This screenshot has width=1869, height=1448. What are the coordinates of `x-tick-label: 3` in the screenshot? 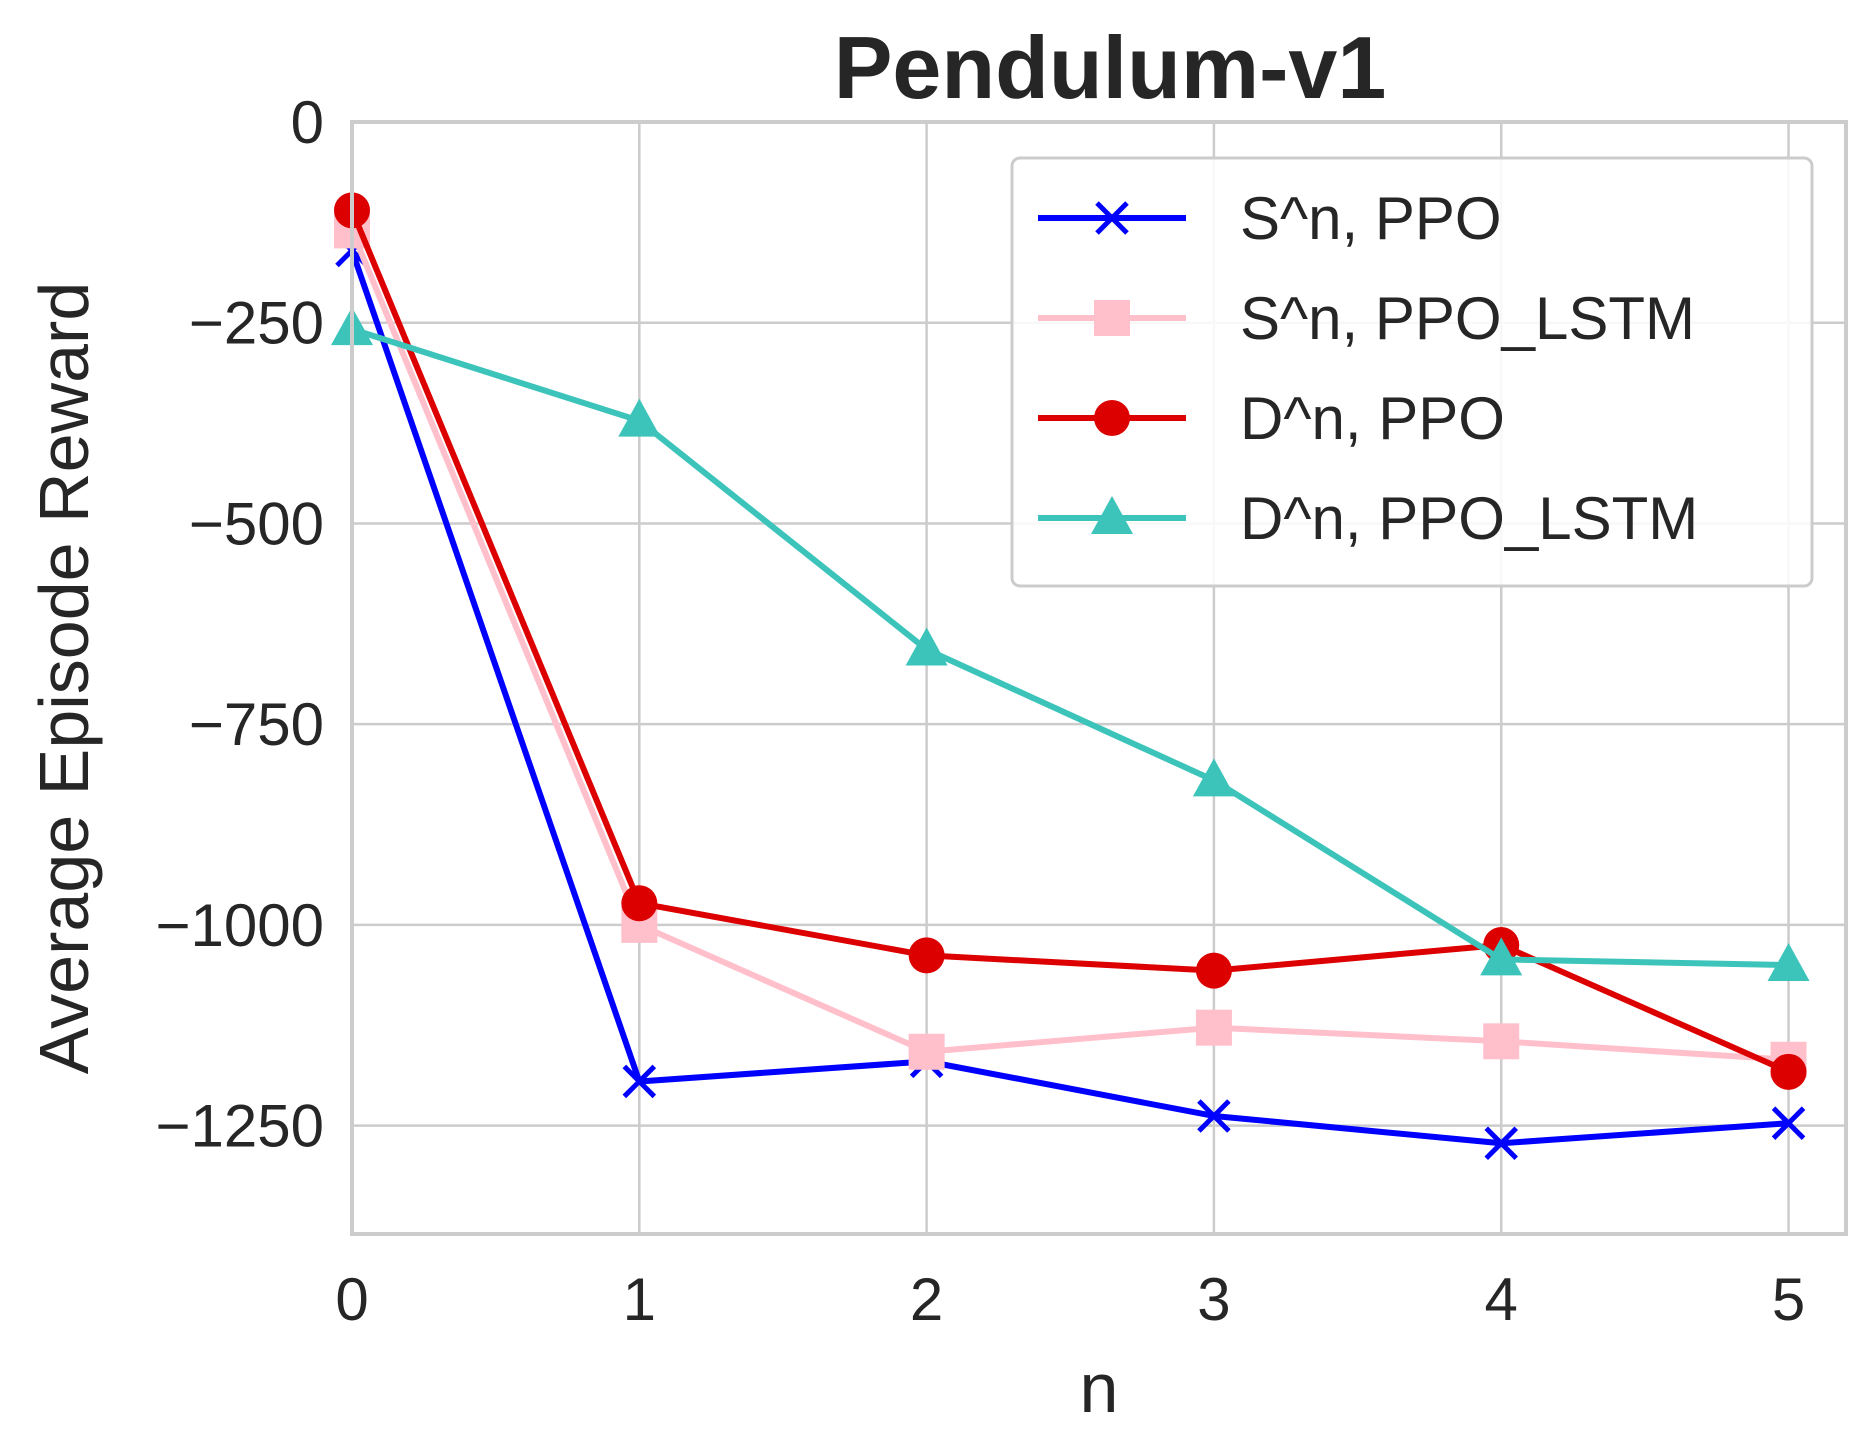 It's located at (1213, 1299).